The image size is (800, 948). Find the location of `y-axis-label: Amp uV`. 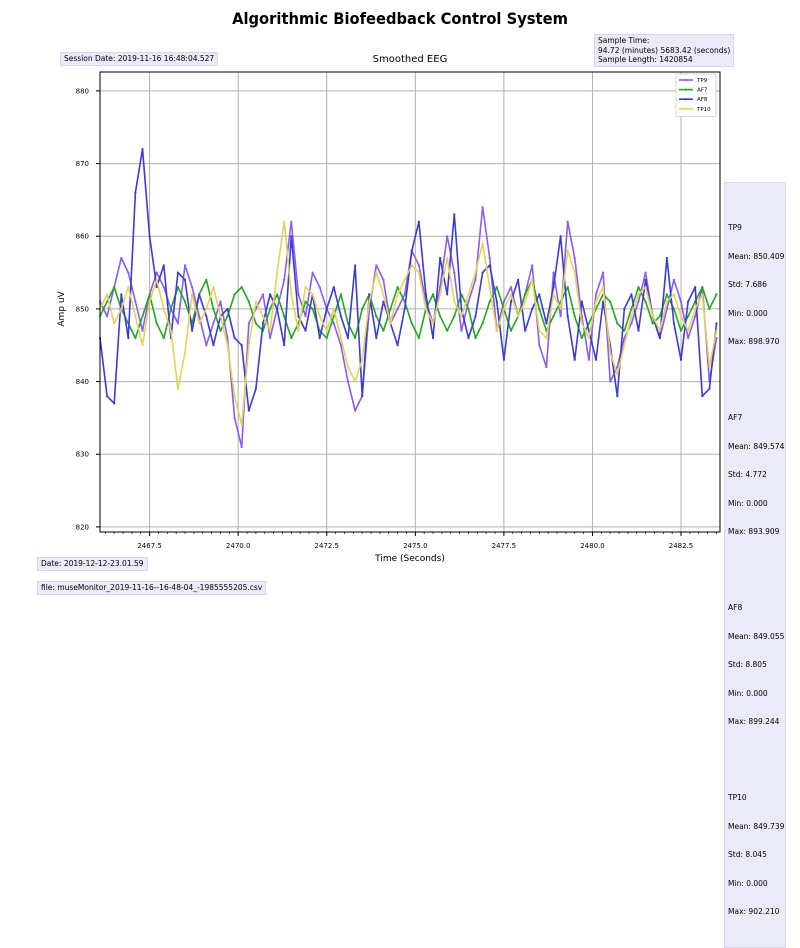

y-axis-label: Amp uV is located at coordinates (62, 309).